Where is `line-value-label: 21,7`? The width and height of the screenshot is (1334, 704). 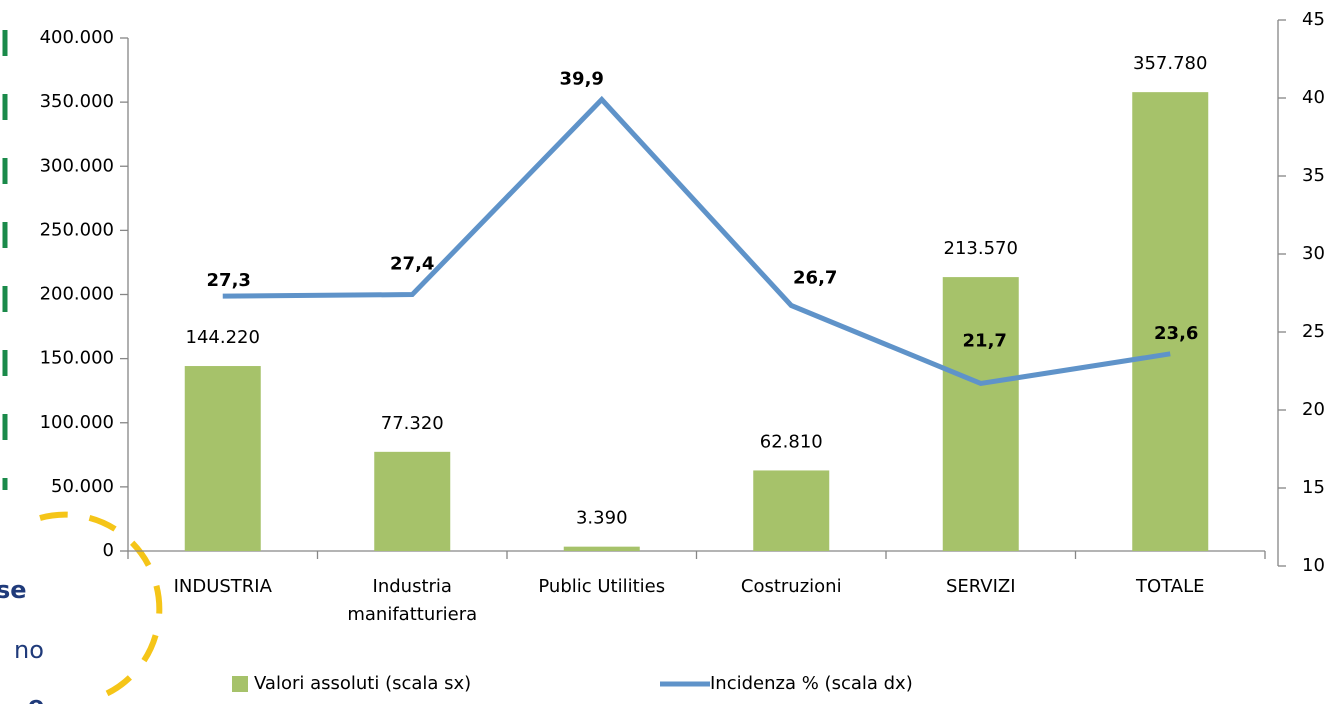 line-value-label: 21,7 is located at coordinates (985, 340).